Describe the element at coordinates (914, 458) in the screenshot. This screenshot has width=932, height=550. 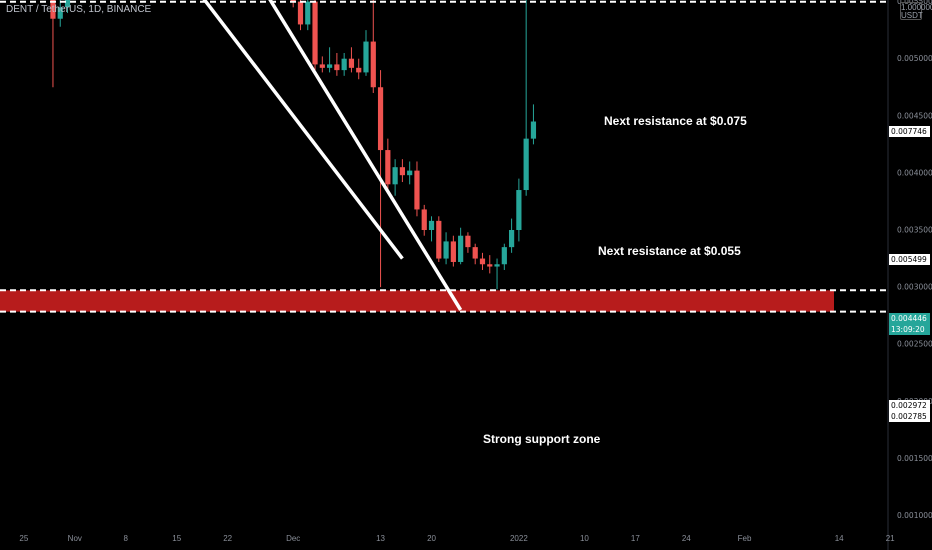
I see `price-tick-label: 0.001500` at that location.